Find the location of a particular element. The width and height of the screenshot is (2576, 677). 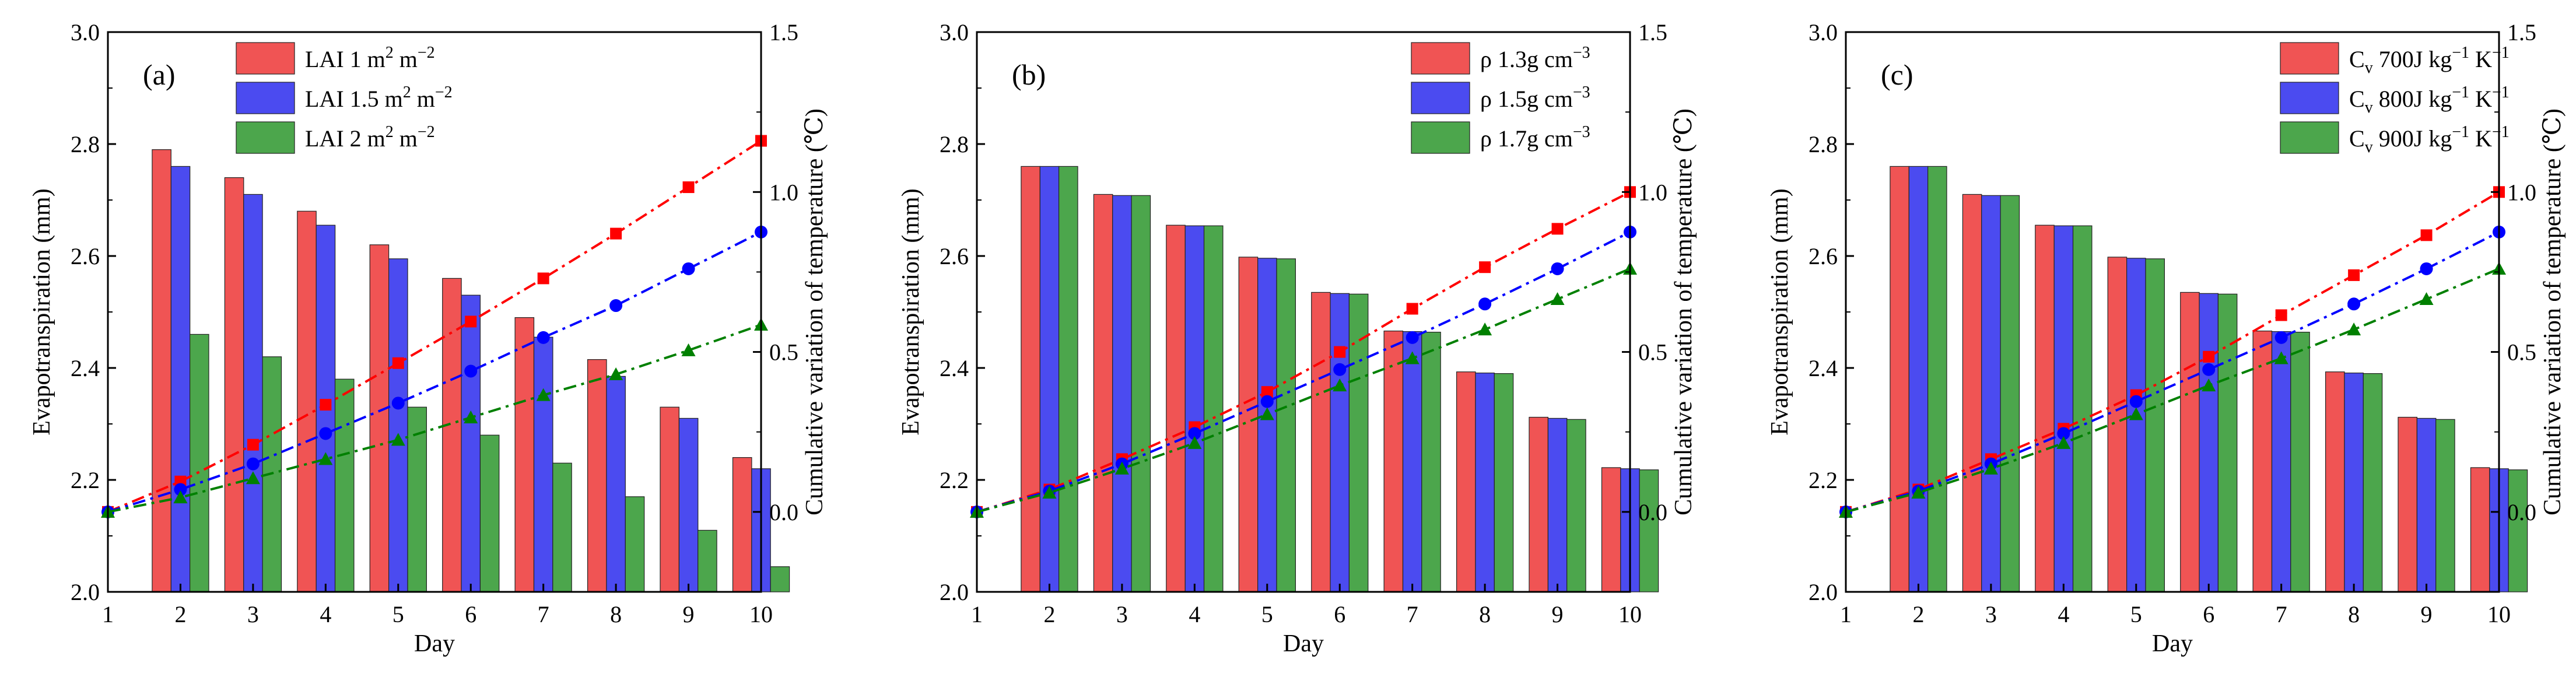

temp-point-red-day9 is located at coordinates (688, 188).